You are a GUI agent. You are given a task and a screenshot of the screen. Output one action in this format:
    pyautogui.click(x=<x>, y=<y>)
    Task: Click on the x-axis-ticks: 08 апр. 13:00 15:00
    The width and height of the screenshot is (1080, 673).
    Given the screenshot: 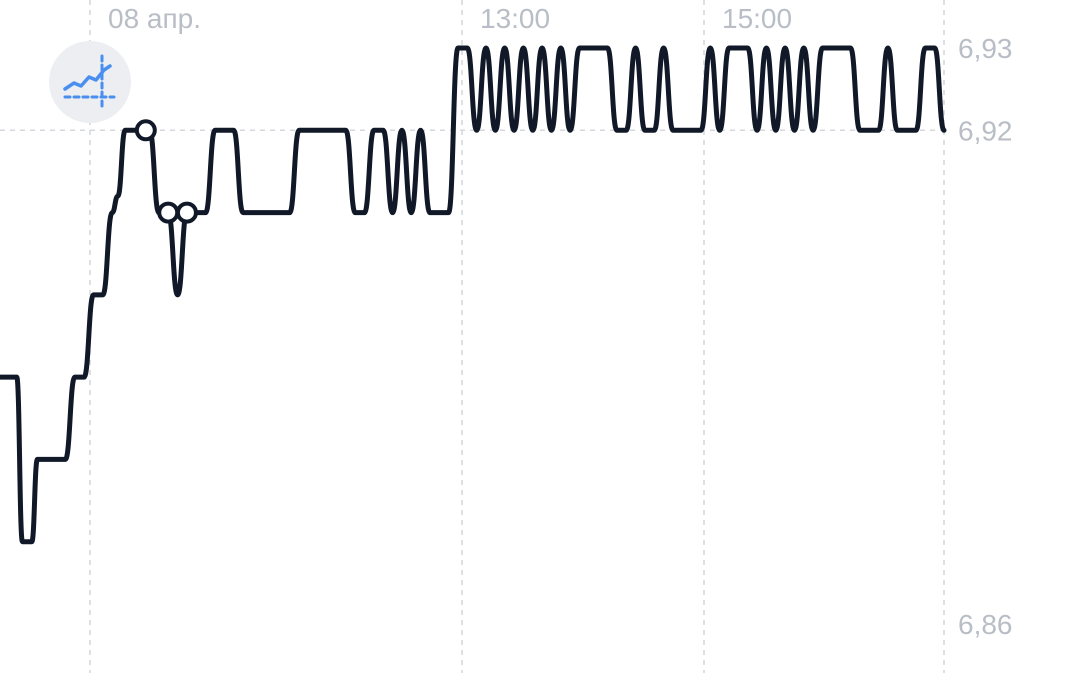 What is the action you would take?
    pyautogui.click(x=450, y=18)
    